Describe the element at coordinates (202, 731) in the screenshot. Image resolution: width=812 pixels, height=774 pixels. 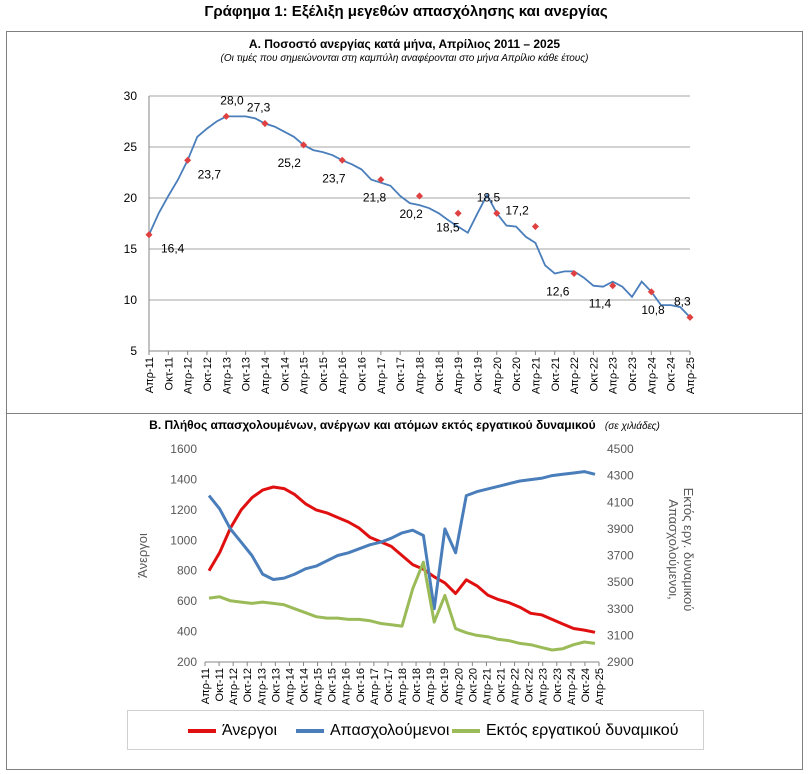
I see `legend-swatch-unemployed` at that location.